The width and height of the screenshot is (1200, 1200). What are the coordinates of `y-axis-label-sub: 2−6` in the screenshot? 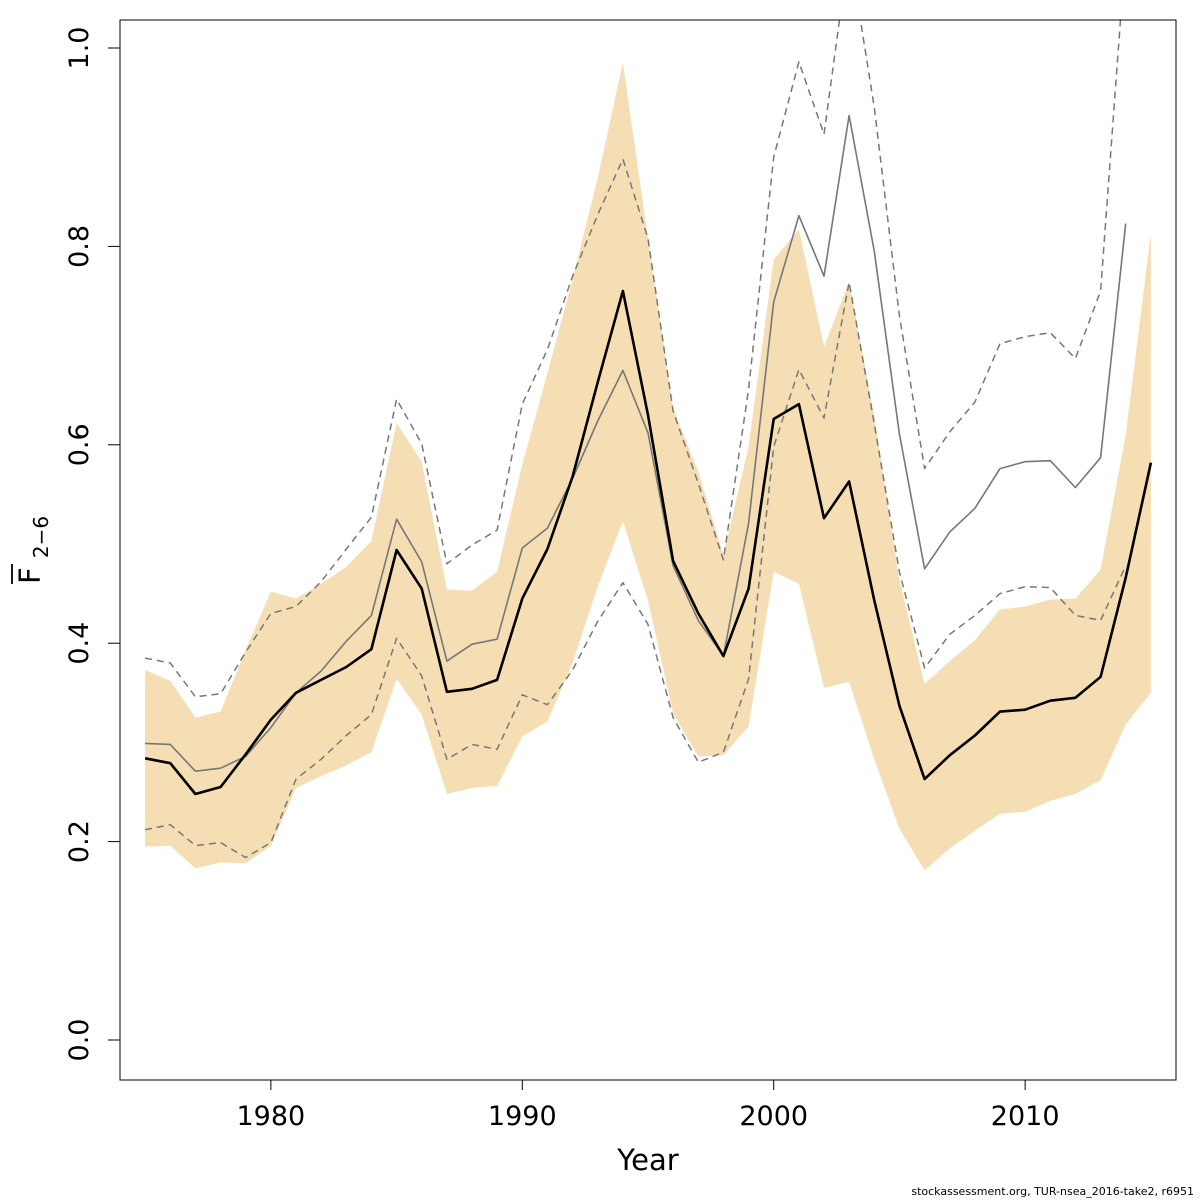 It's located at (41, 537).